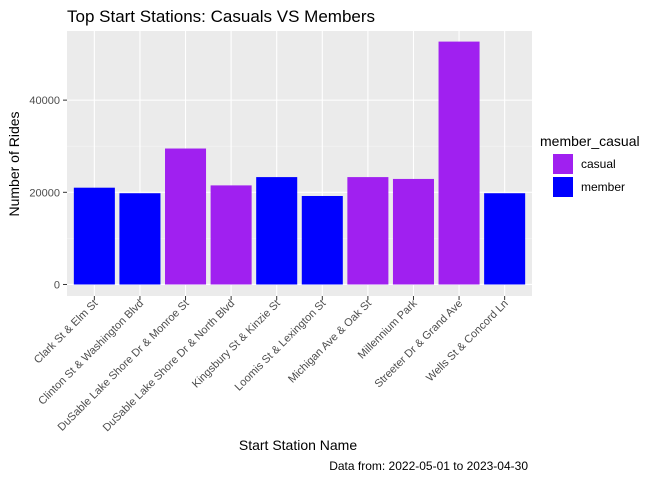  I want to click on legend: member_casual casual member, so click(590, 165).